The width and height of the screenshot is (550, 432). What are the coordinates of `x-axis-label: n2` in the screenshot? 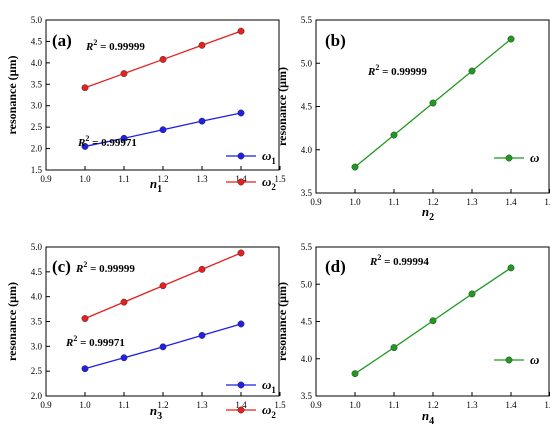 It's located at (428, 213).